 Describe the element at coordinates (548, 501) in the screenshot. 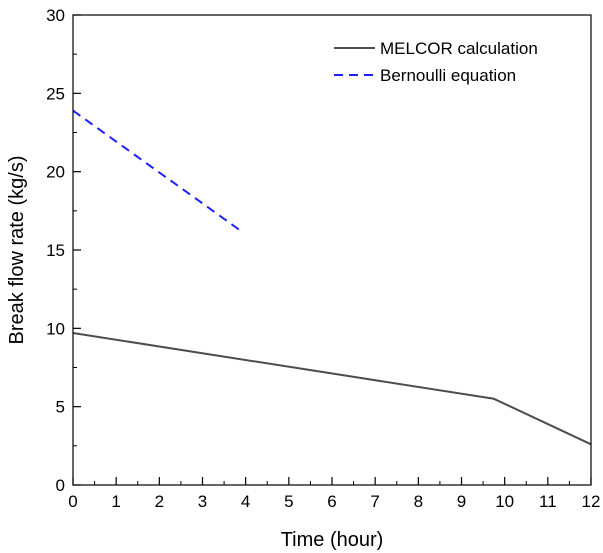

I see `x-tick-label: 11` at that location.